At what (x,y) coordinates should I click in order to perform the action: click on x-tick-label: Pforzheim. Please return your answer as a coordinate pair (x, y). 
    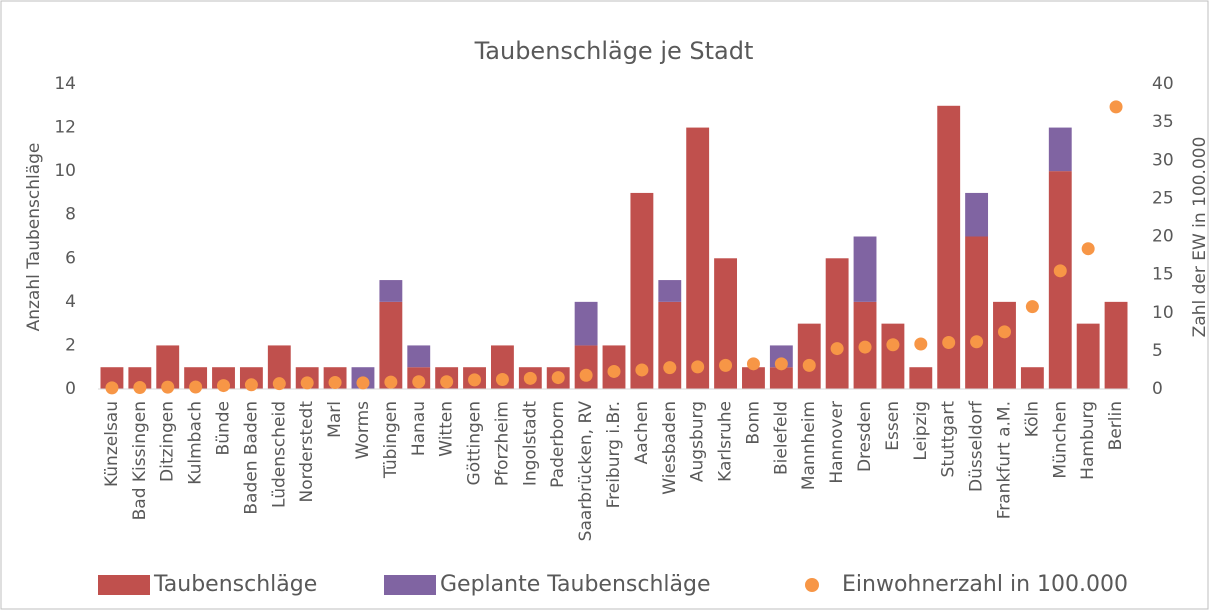
    Looking at the image, I should click on (502, 443).